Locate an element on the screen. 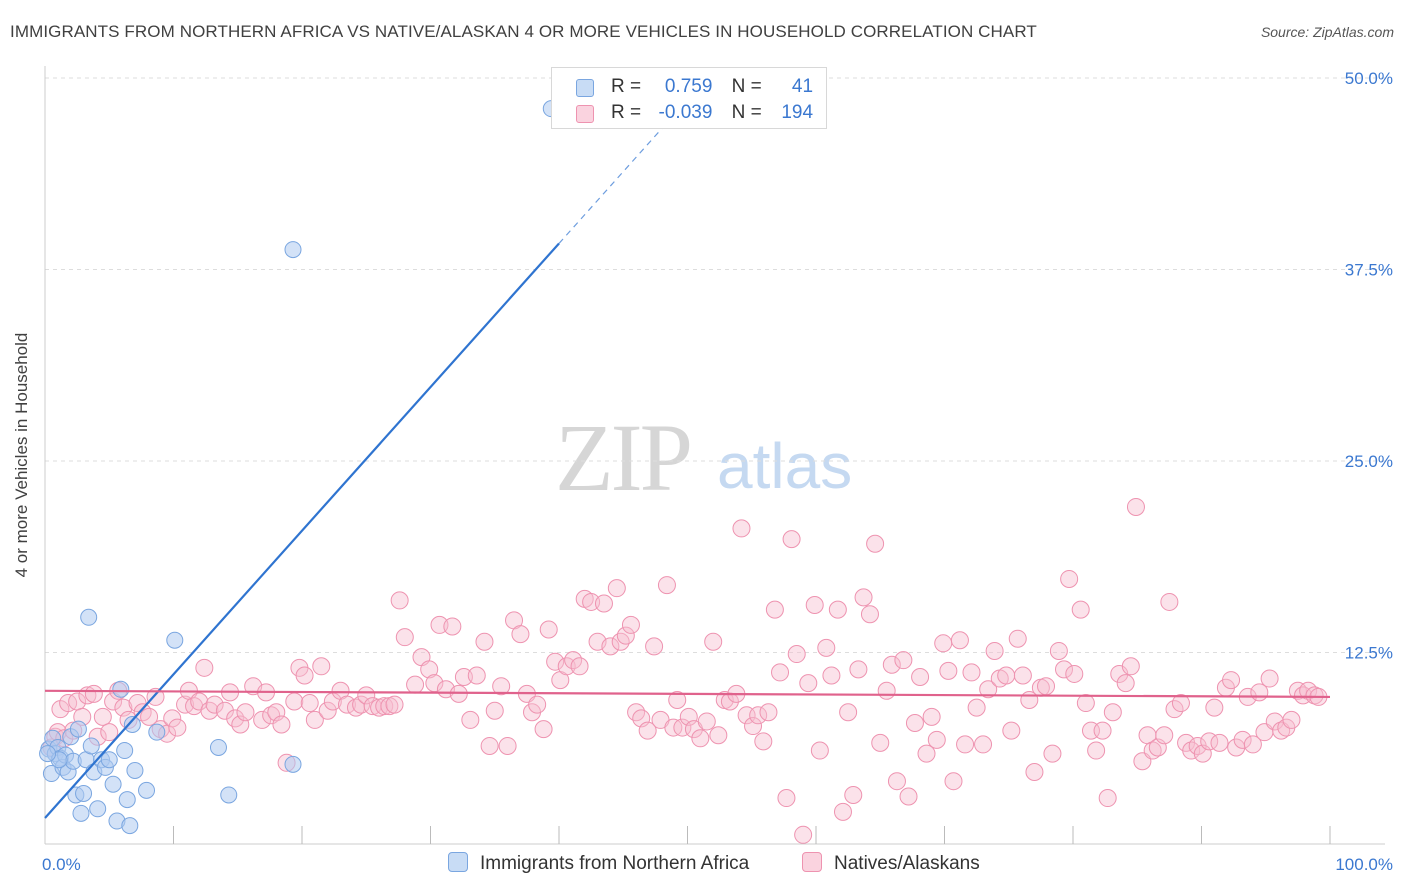 The height and width of the screenshot is (892, 1406). svg-text: atlas is located at coordinates (784, 466).